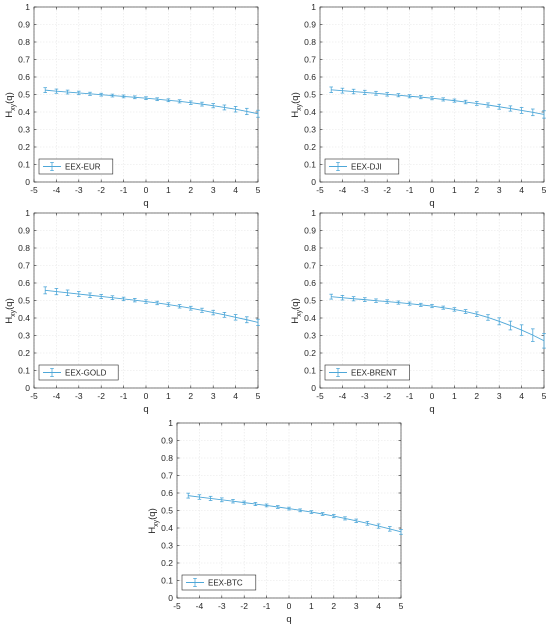 The width and height of the screenshot is (550, 627). Describe the element at coordinates (310, 95) in the screenshot. I see `y-tick-label: 0.5` at that location.